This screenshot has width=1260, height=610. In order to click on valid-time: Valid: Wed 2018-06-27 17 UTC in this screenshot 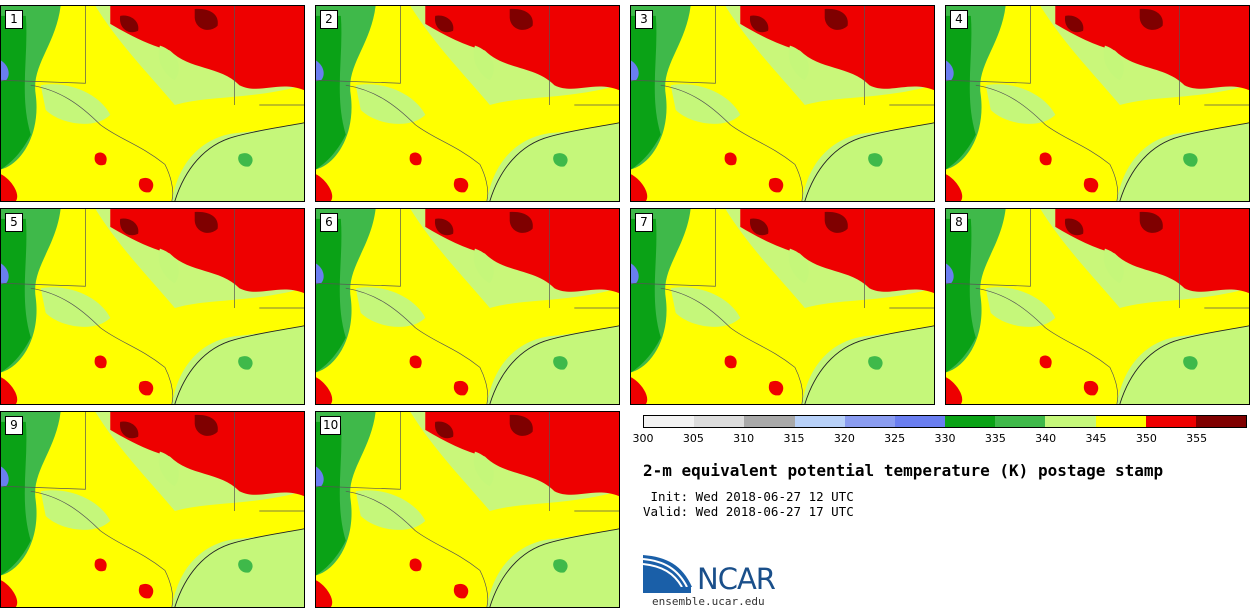, I will do `click(748, 511)`.